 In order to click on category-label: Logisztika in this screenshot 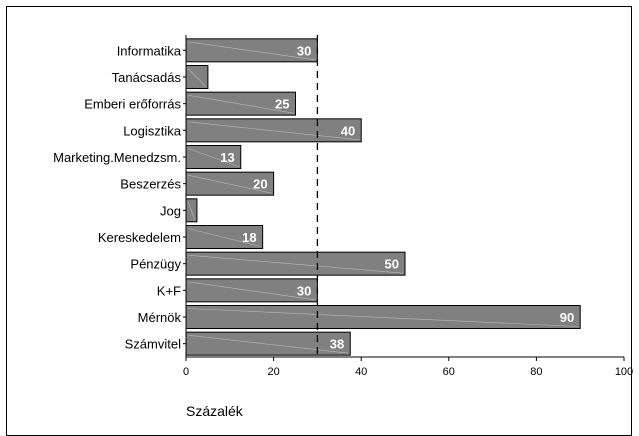, I will do `click(152, 130)`.